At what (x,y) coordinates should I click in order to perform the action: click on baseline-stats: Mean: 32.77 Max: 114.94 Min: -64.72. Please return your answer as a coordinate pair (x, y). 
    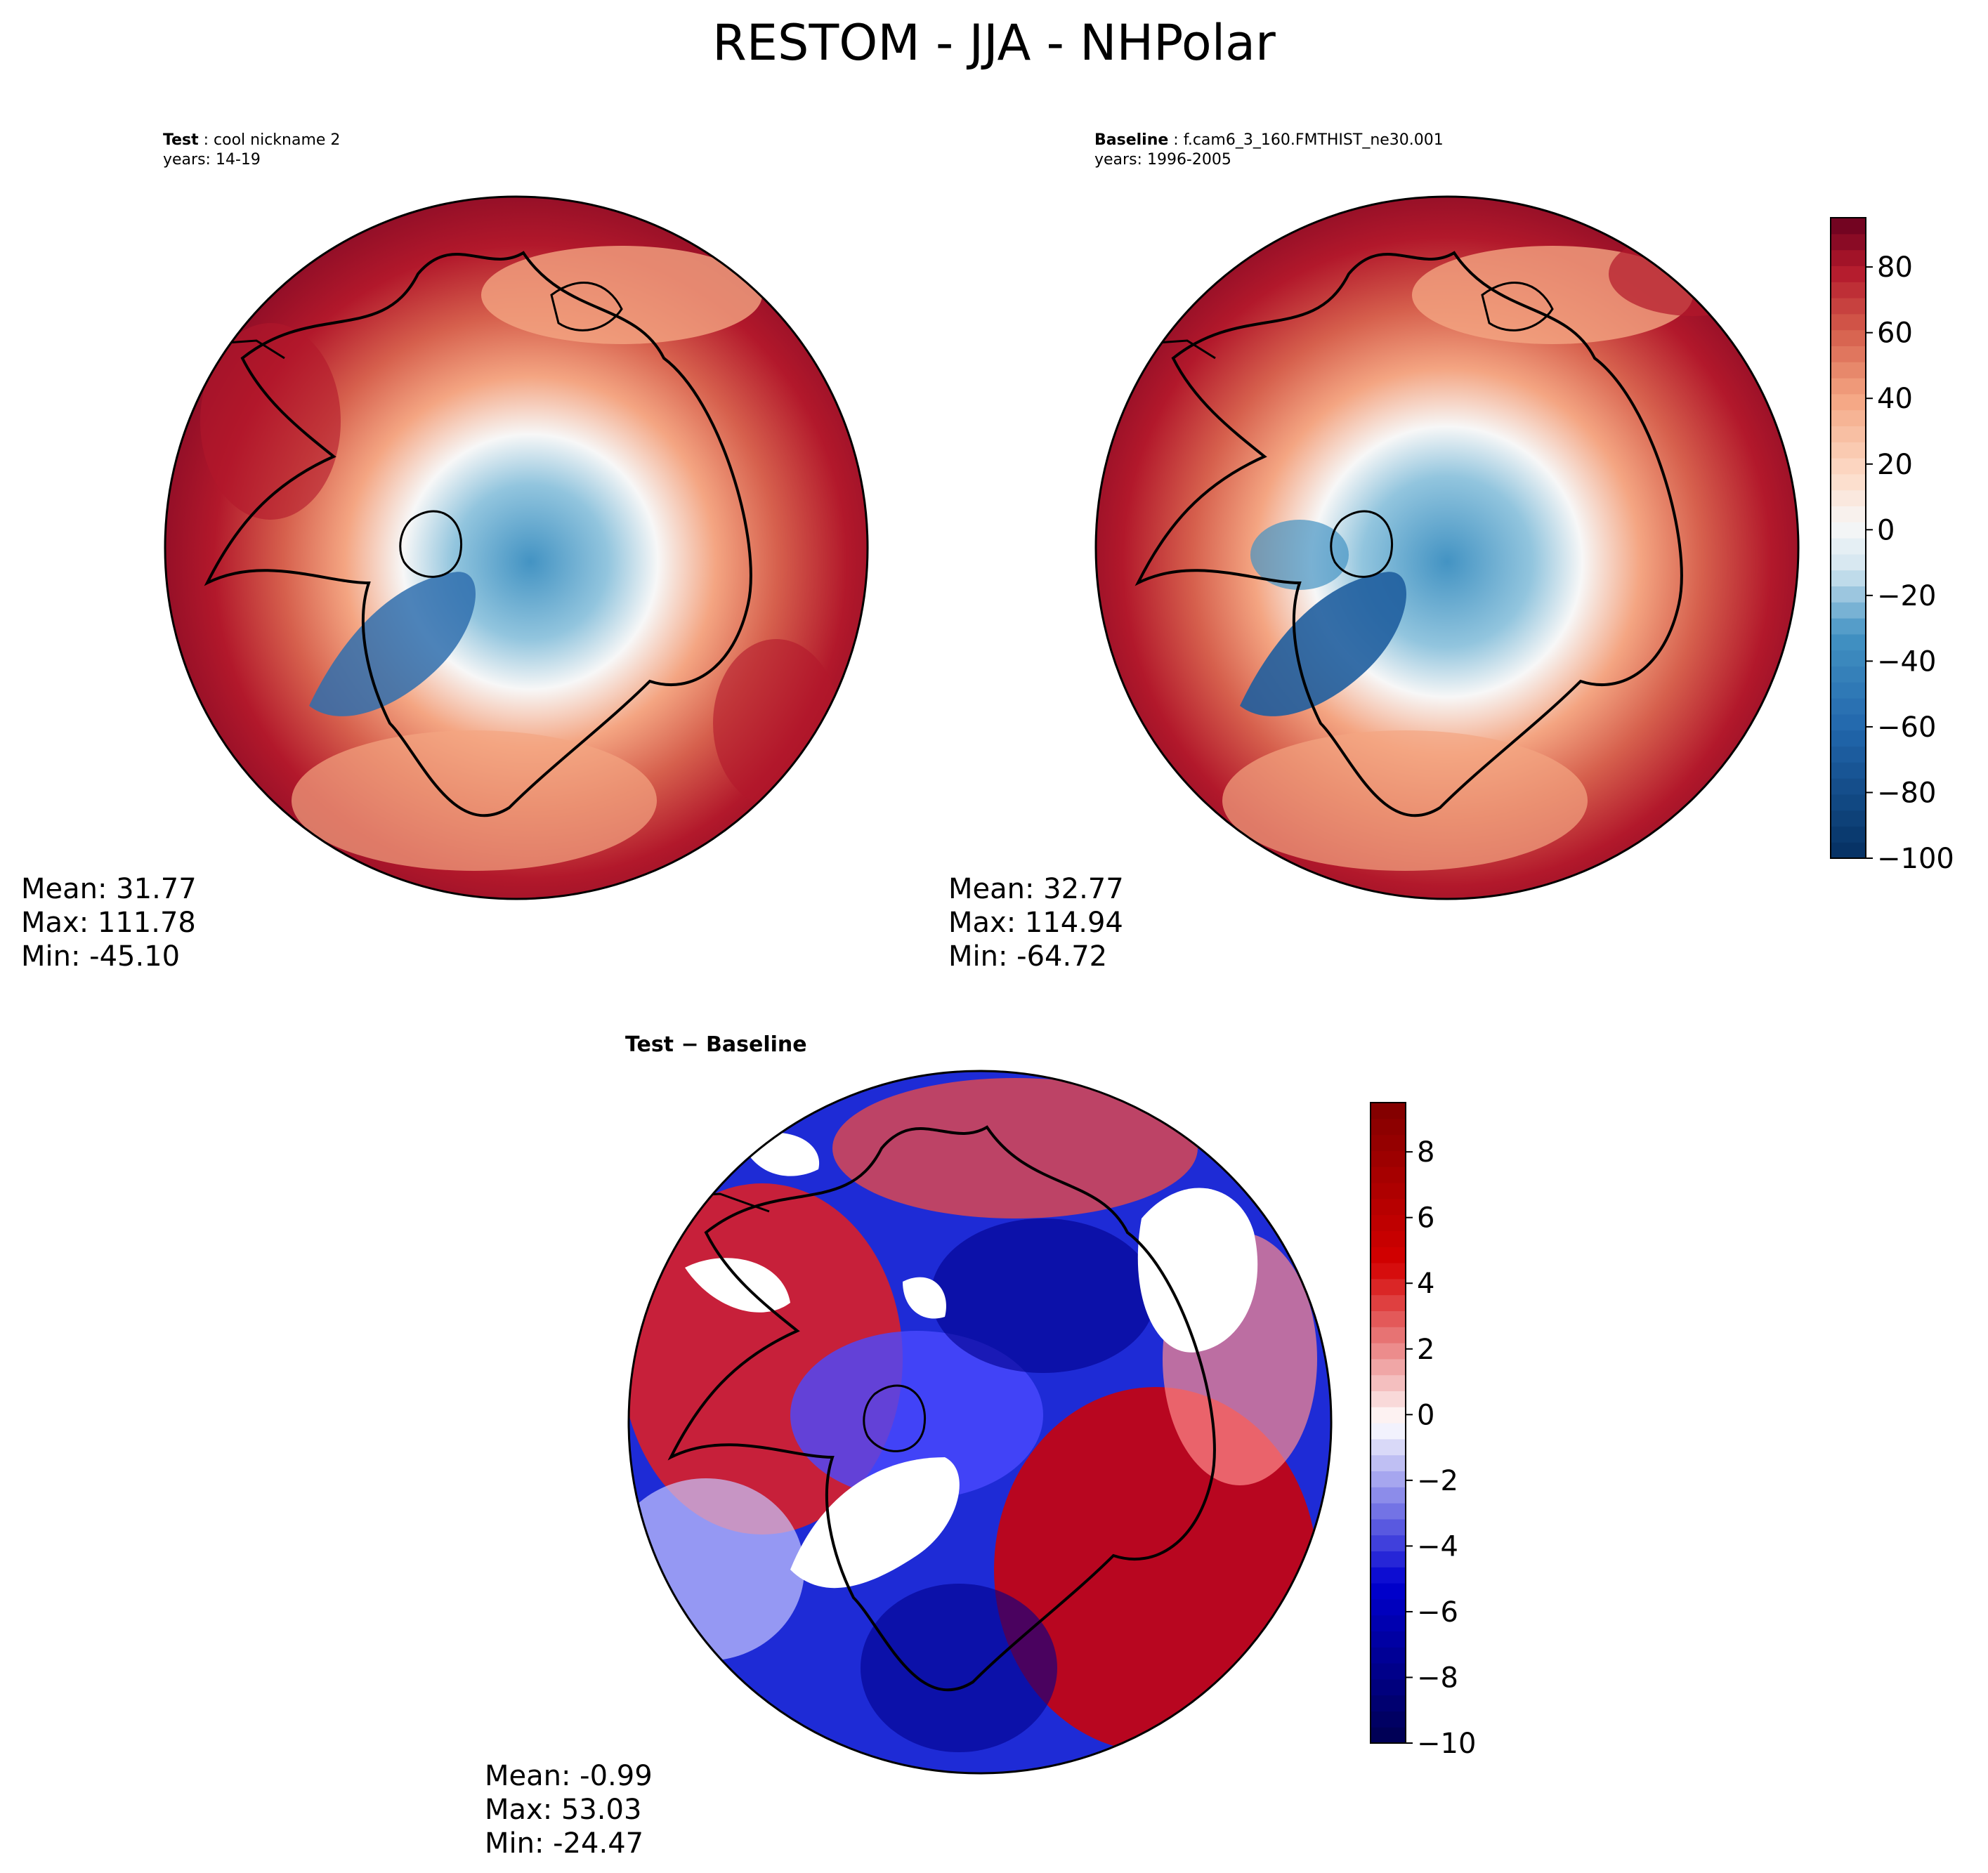
    Looking at the image, I should click on (1036, 922).